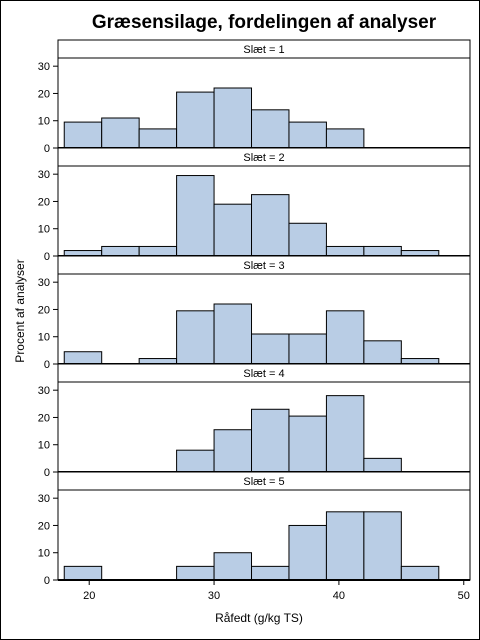 The height and width of the screenshot is (640, 480). Describe the element at coordinates (263, 158) in the screenshot. I see `panel-strip-label: Slæt = 2` at that location.